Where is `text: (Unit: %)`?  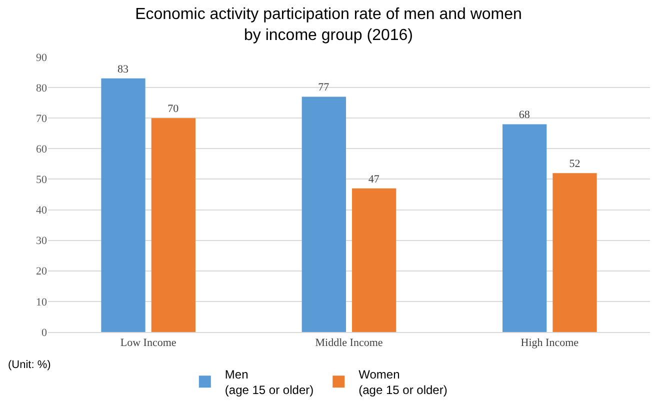
text: (Unit: %) is located at coordinates (29, 365).